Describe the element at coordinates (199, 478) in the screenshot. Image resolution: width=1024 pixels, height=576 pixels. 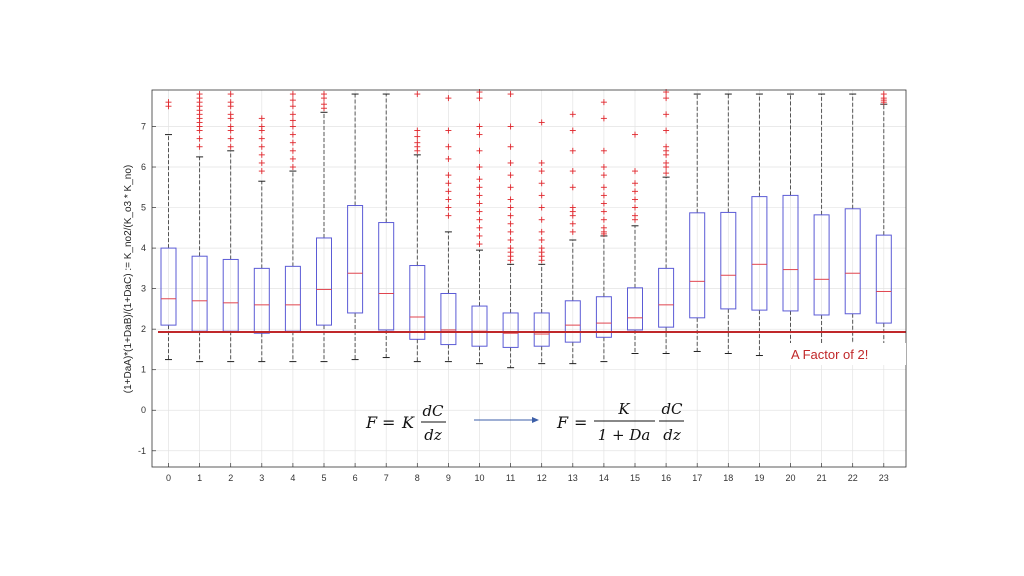
I see `x-tick-label: 1` at that location.